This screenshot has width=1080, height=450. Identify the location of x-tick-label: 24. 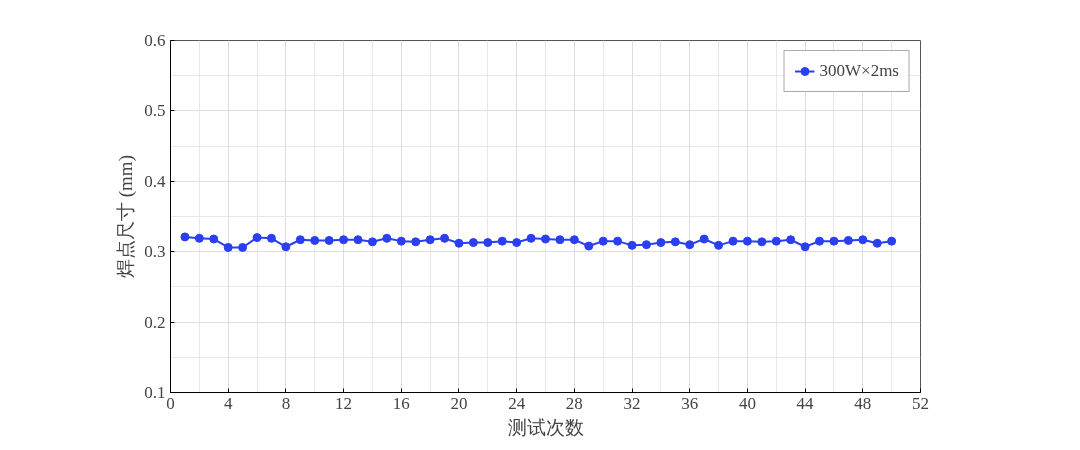
(517, 403).